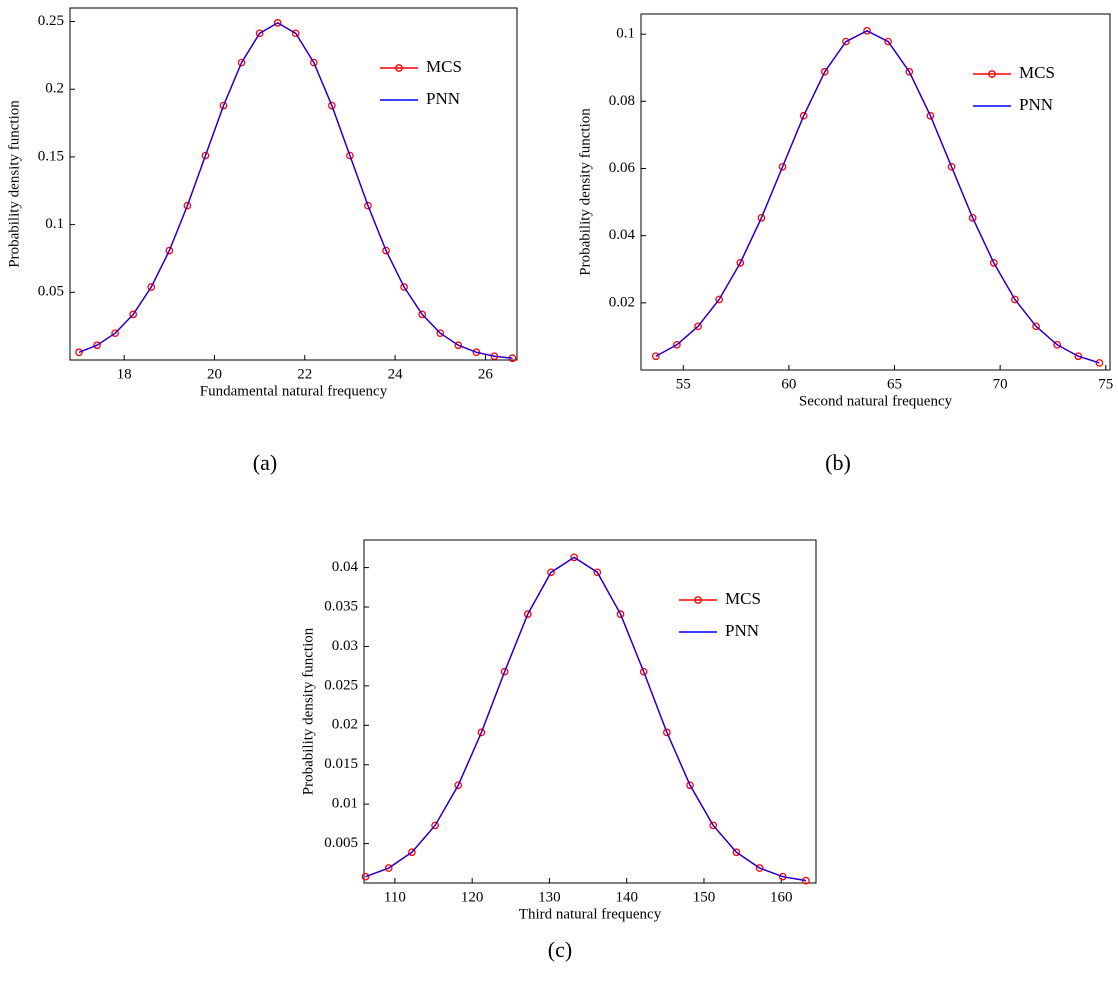 This screenshot has height=994, width=1118. Describe the element at coordinates (894, 384) in the screenshot. I see `x-tick-label: 65` at that location.